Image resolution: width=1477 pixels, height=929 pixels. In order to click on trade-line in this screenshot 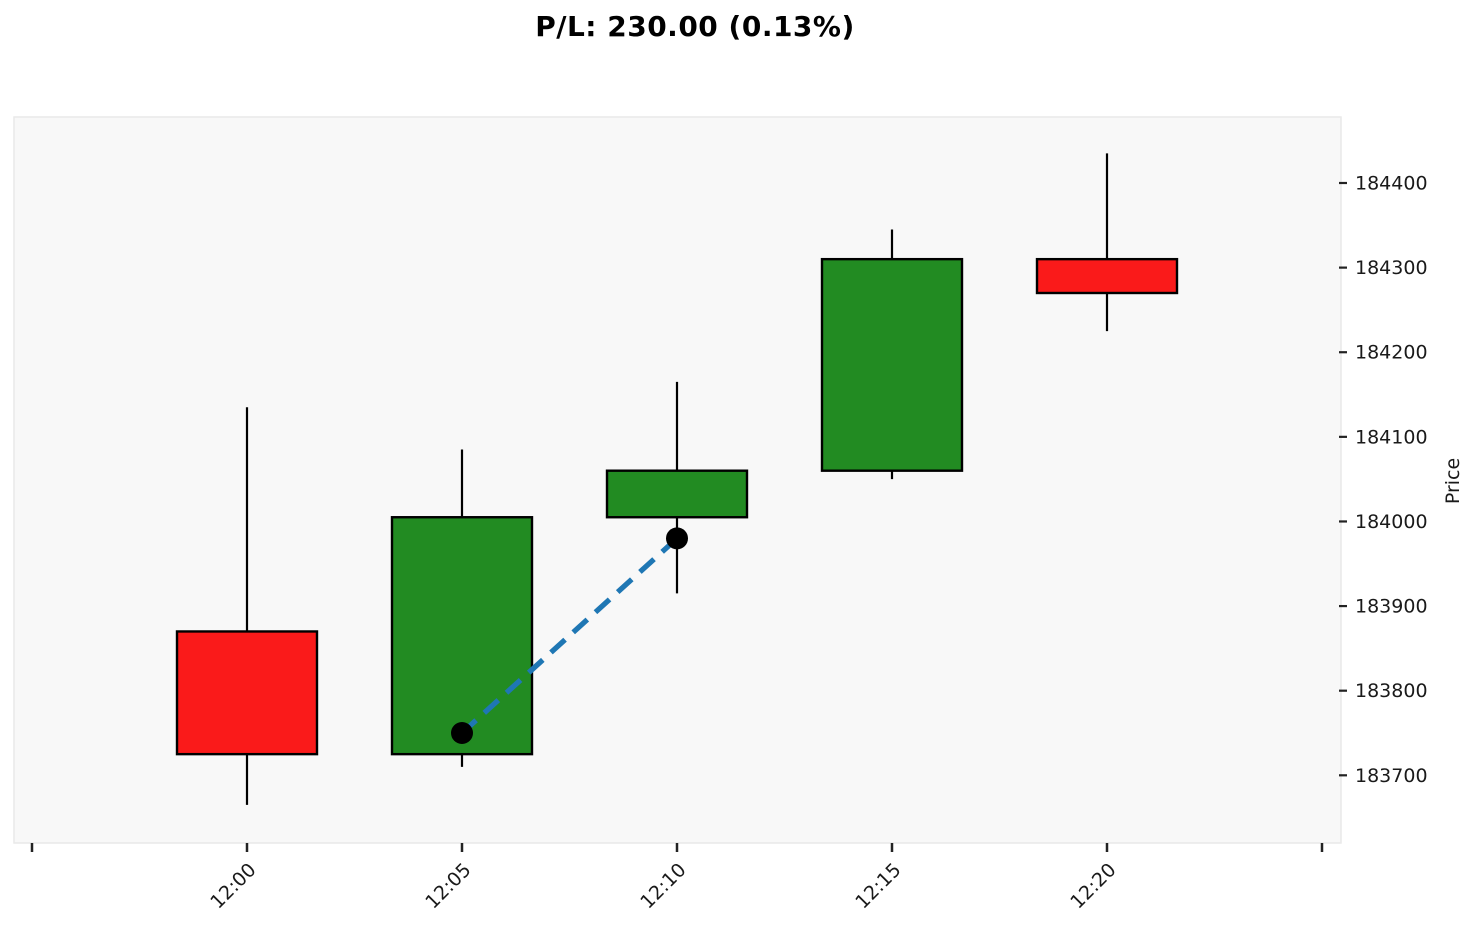, I will do `click(569, 635)`.